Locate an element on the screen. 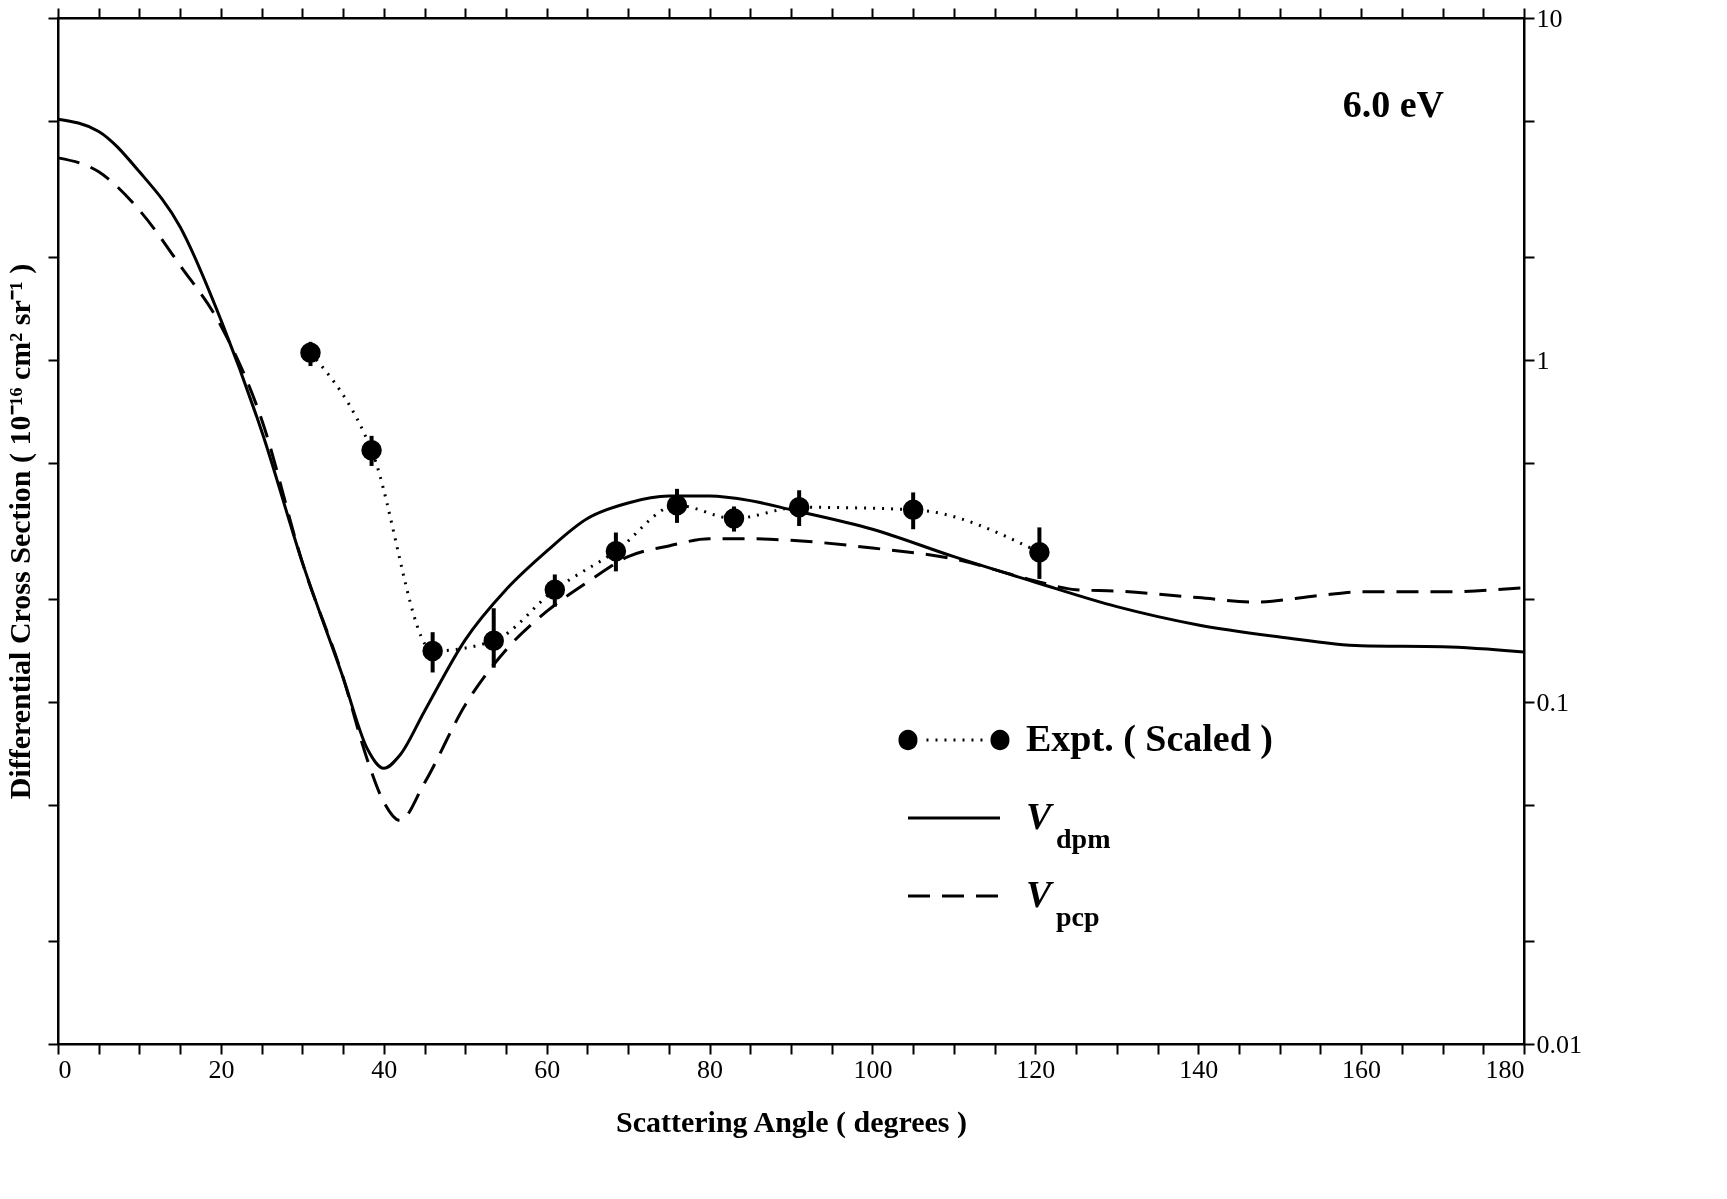 This screenshot has width=1727, height=1199. x-tick-label: 40 is located at coordinates (384, 1069).